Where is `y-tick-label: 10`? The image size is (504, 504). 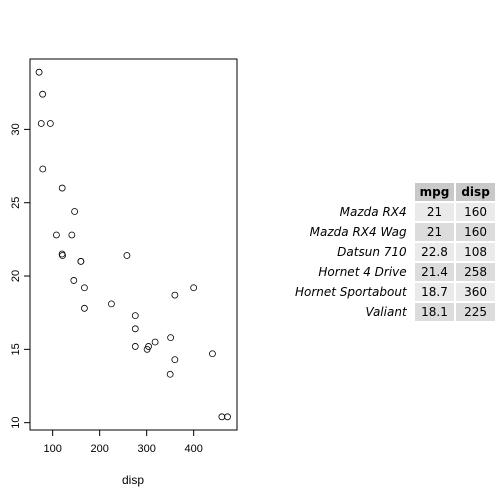
y-tick-label: 10 is located at coordinates (16, 423).